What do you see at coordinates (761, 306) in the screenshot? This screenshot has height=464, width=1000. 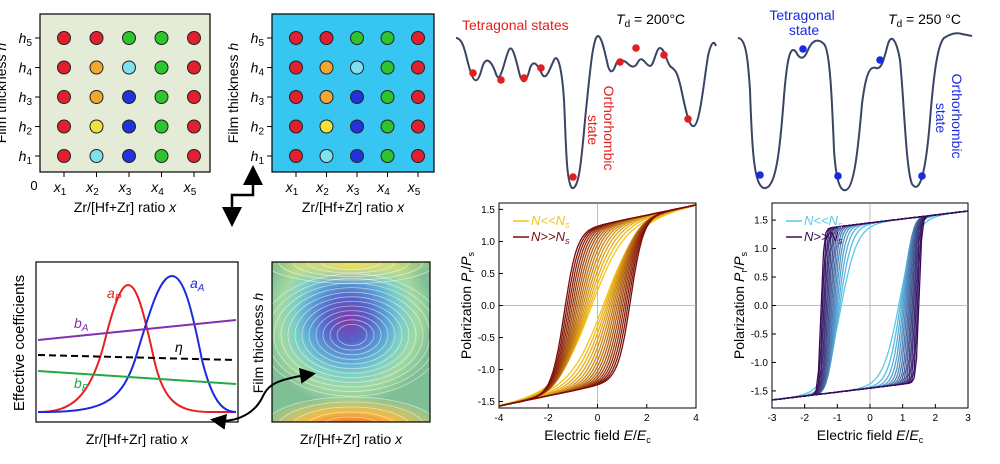 I see `y-tick-label: 0.0` at bounding box center [761, 306].